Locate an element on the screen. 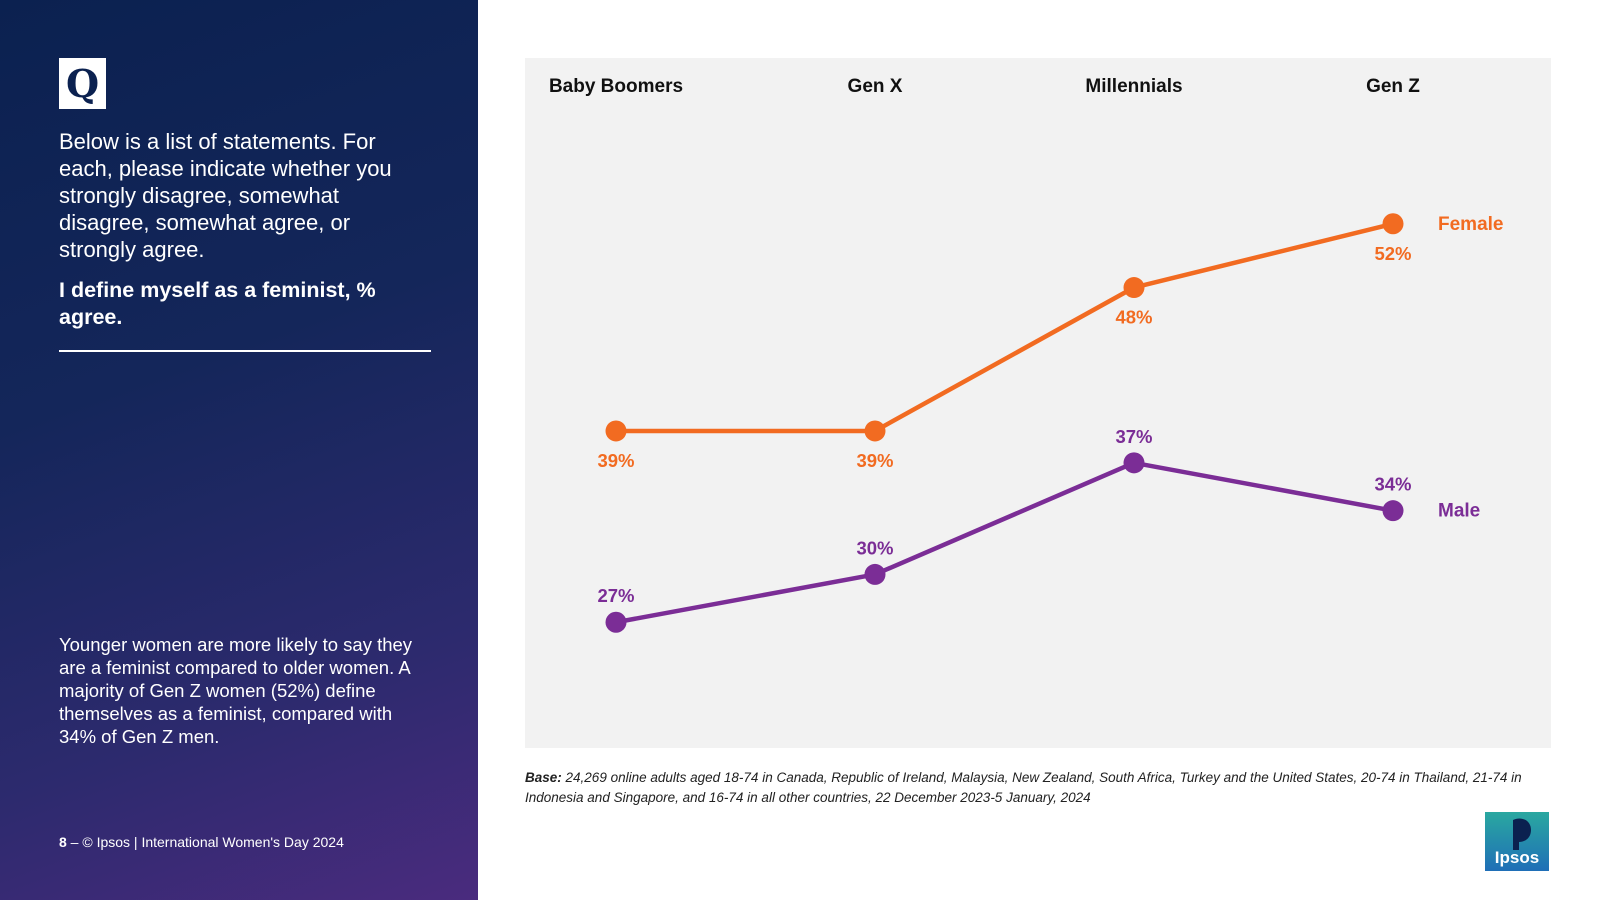 Image resolution: width=1600 pixels, height=900 pixels. category-label-gen-x: Gen X is located at coordinates (875, 86).